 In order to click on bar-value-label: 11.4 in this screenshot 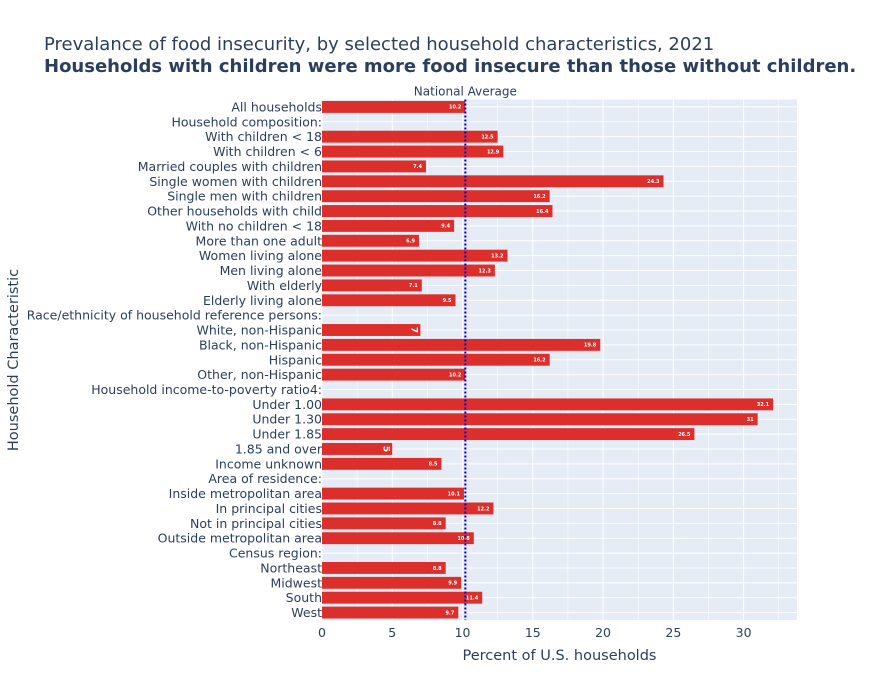, I will do `click(472, 598)`.